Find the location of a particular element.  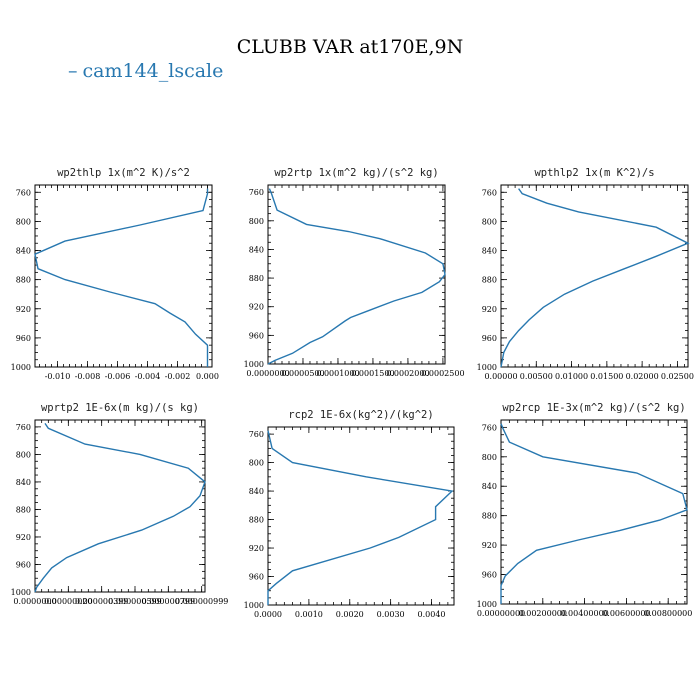

x-tick-label: -0.008 is located at coordinates (88, 376).